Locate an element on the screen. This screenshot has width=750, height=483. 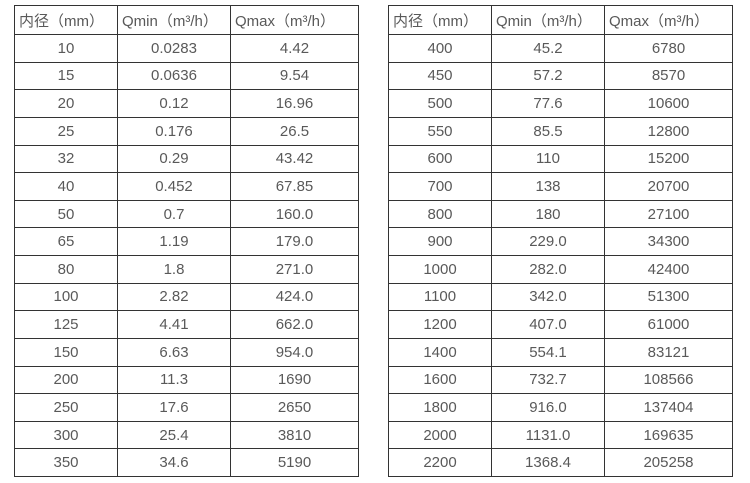
table-row: 10 0.0283 4.42 is located at coordinates (186, 48).